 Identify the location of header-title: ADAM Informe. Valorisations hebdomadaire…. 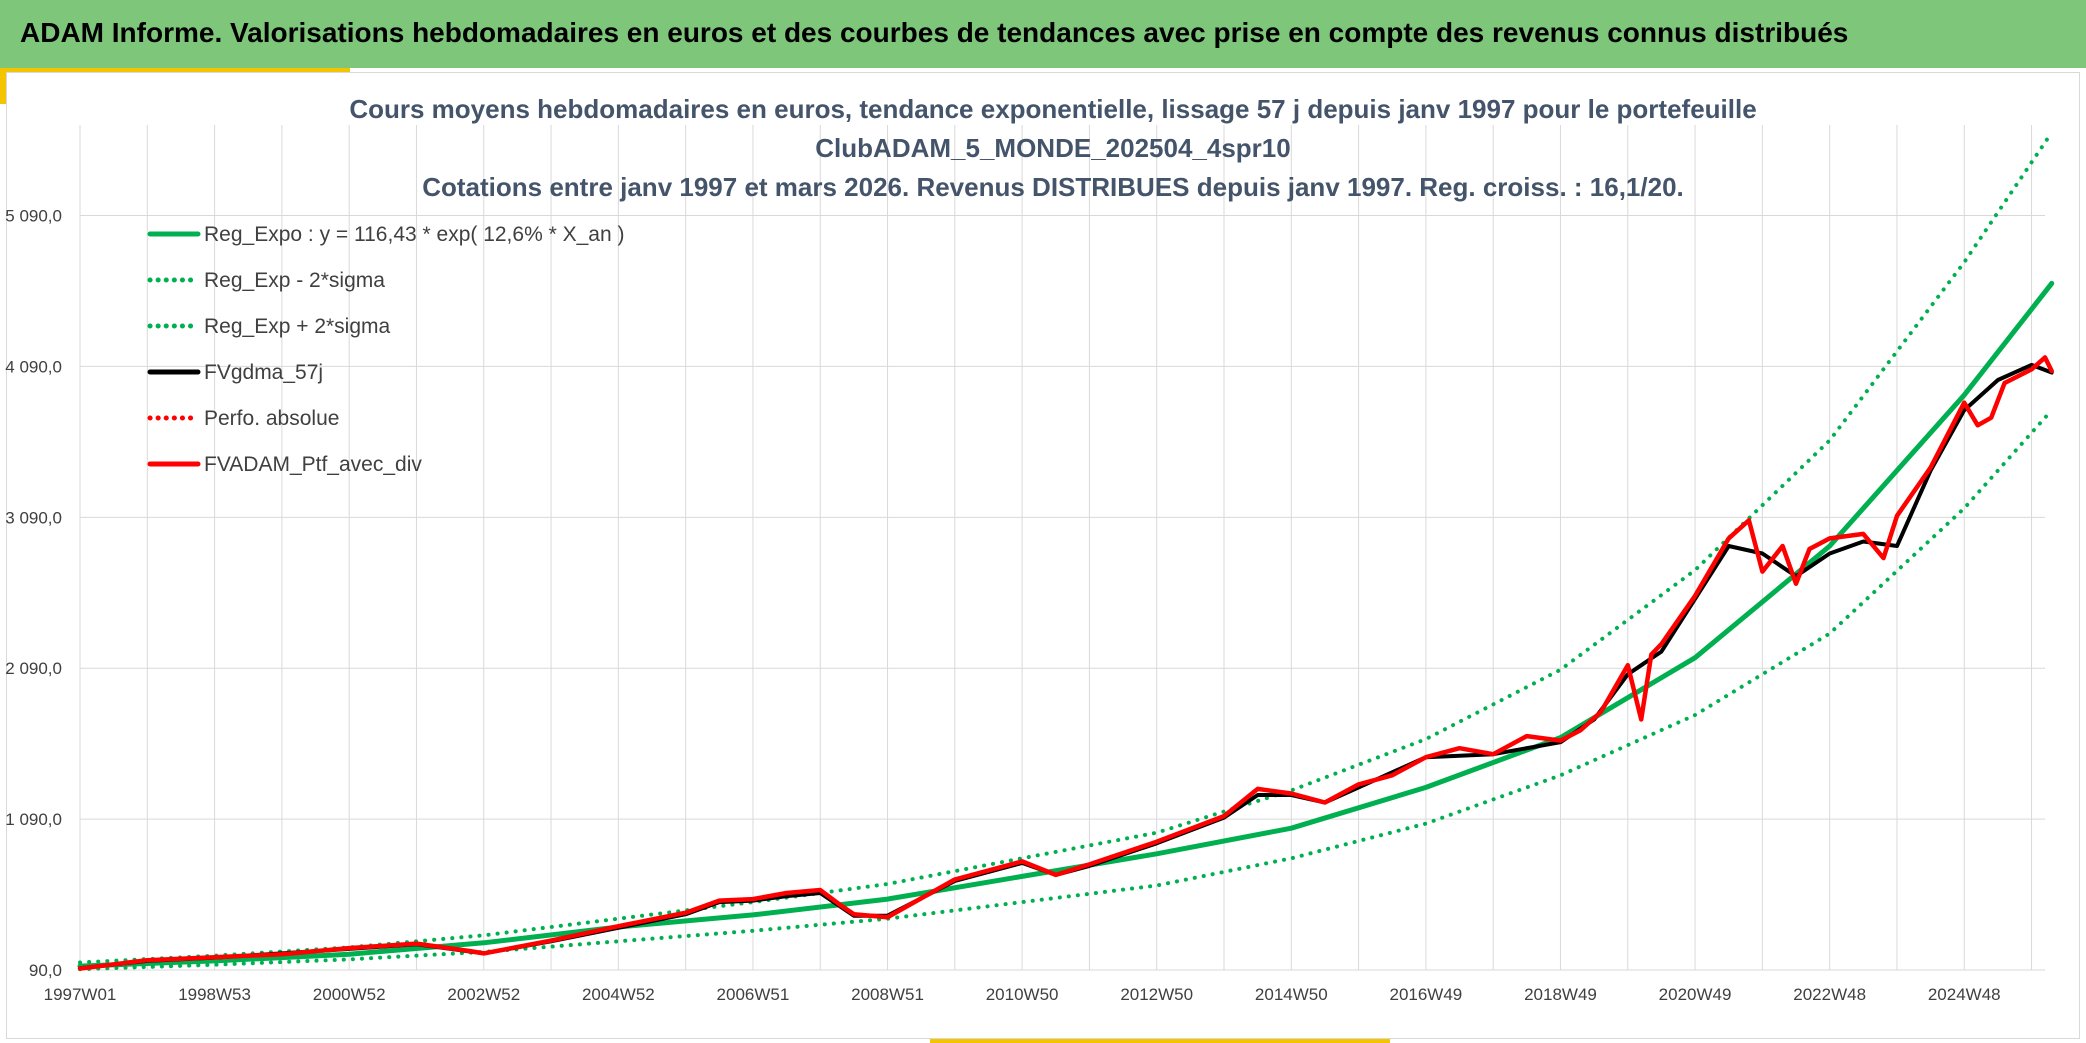
(934, 32).